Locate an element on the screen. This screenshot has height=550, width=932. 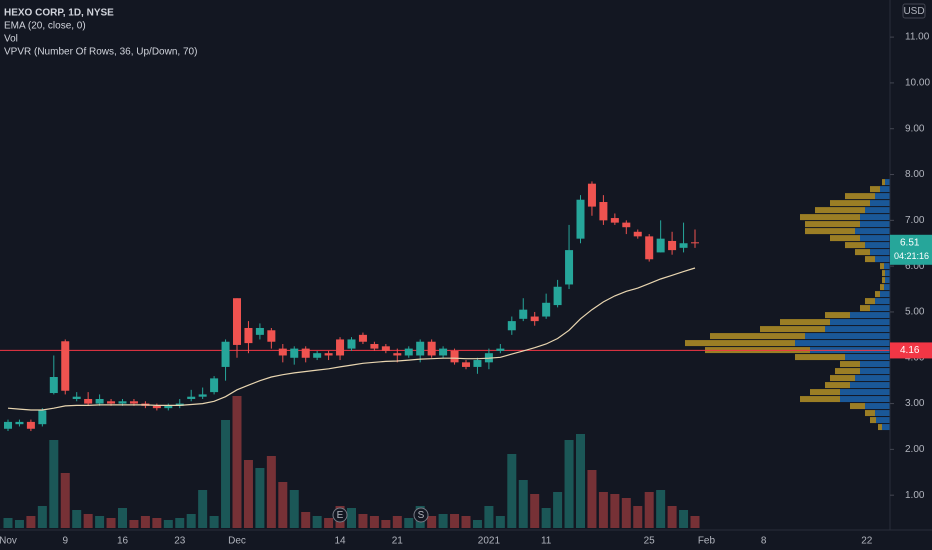
x-tick-label: 11 is located at coordinates (546, 541).